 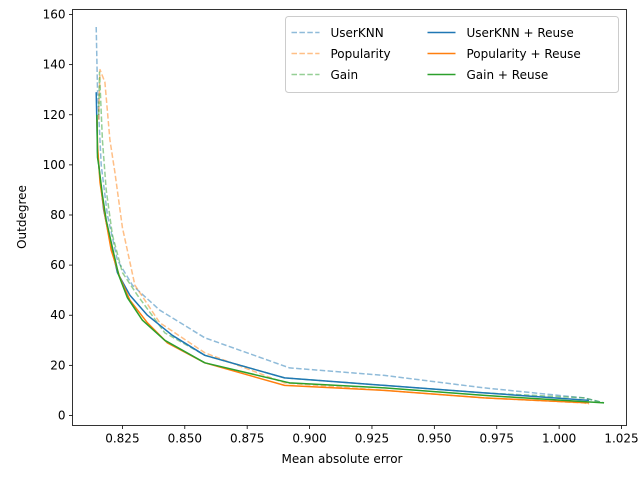 What do you see at coordinates (361, 54) in the screenshot?
I see `legend-label: Popularity` at bounding box center [361, 54].